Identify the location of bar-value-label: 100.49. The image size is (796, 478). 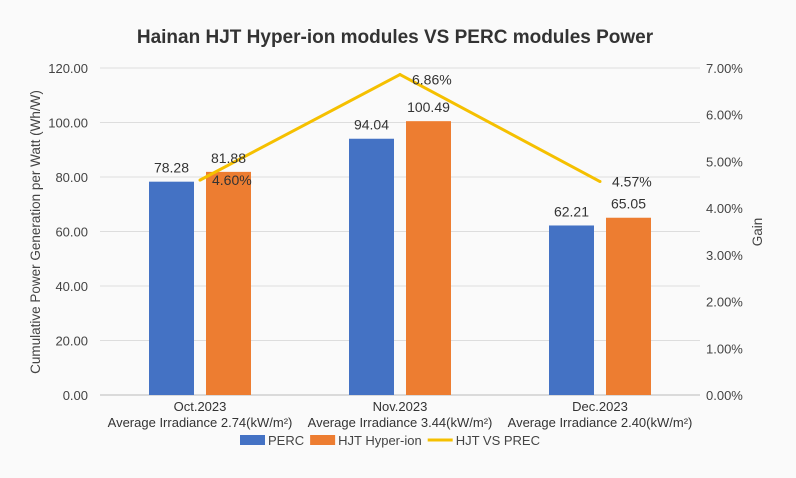
(428, 107).